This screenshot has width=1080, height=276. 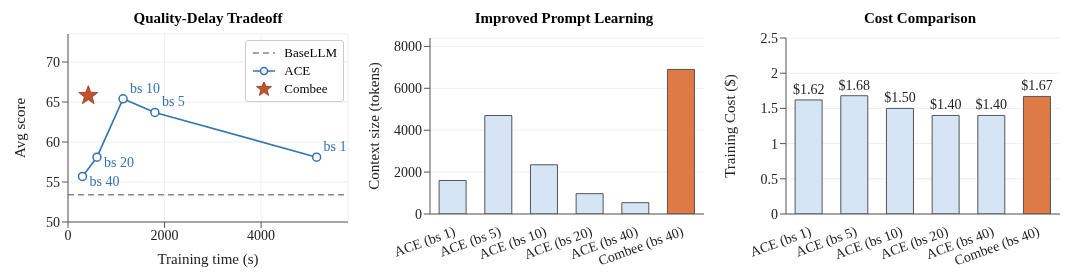 I want to click on y-tick-label: 50, so click(x=53, y=222).